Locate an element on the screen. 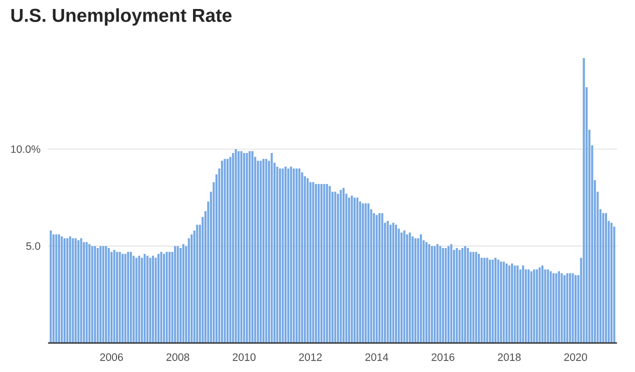 The height and width of the screenshot is (372, 635). chart-title: U.S. Unemployment Rate is located at coordinates (121, 17).